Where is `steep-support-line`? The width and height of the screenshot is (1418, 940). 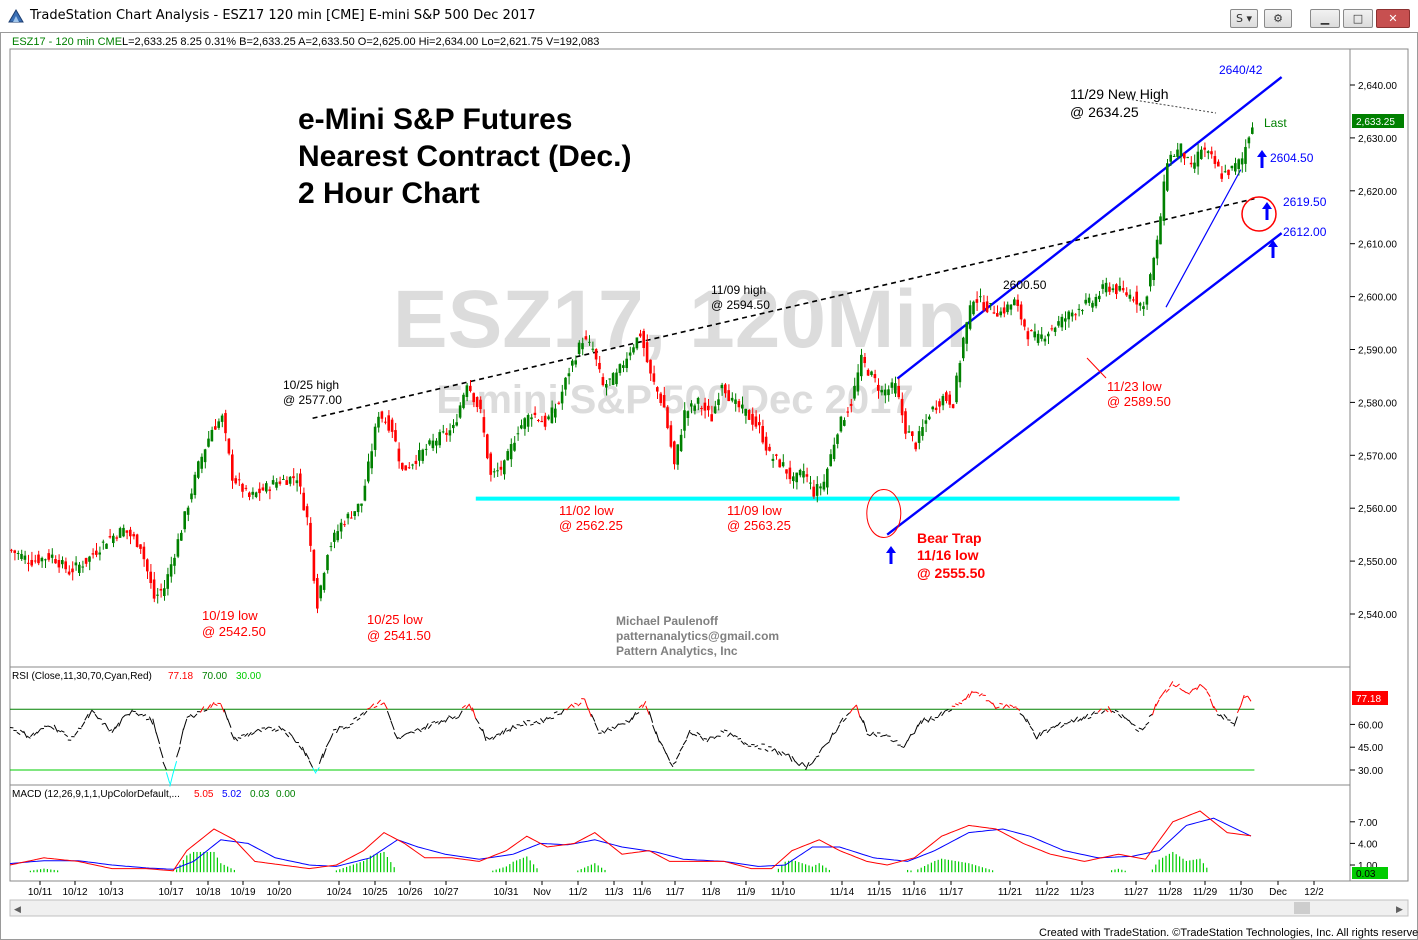
steep-support-line is located at coordinates (1203, 238).